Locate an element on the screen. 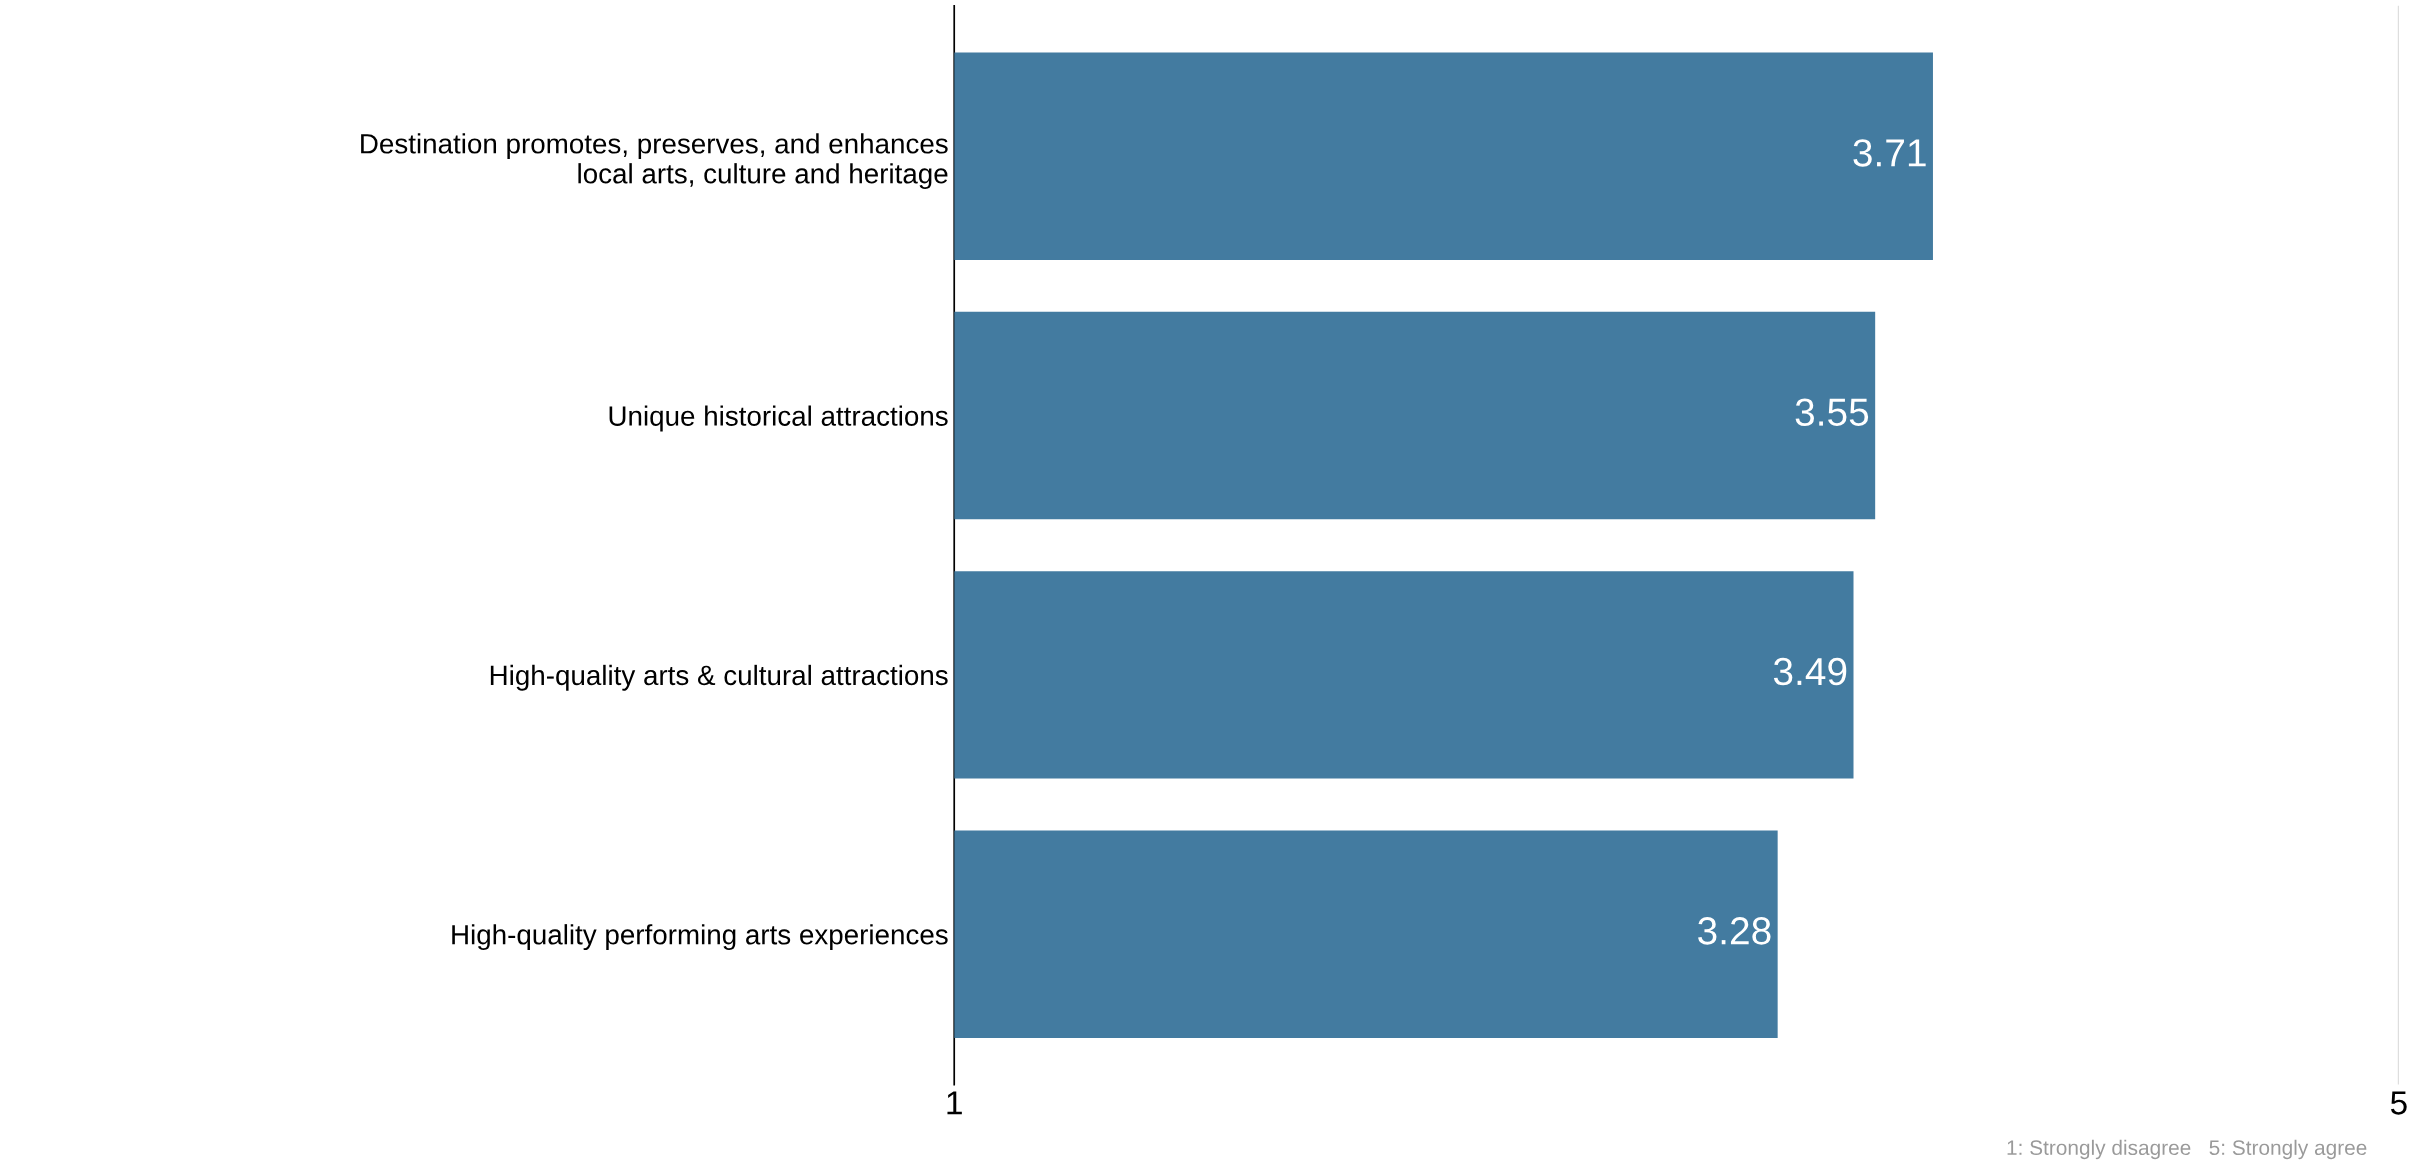 Image resolution: width=2428 pixels, height=1165 pixels. y-tick-label: Destination promotes, preserves, and enhances local arts, culture and heritage is located at coordinates (654, 161).